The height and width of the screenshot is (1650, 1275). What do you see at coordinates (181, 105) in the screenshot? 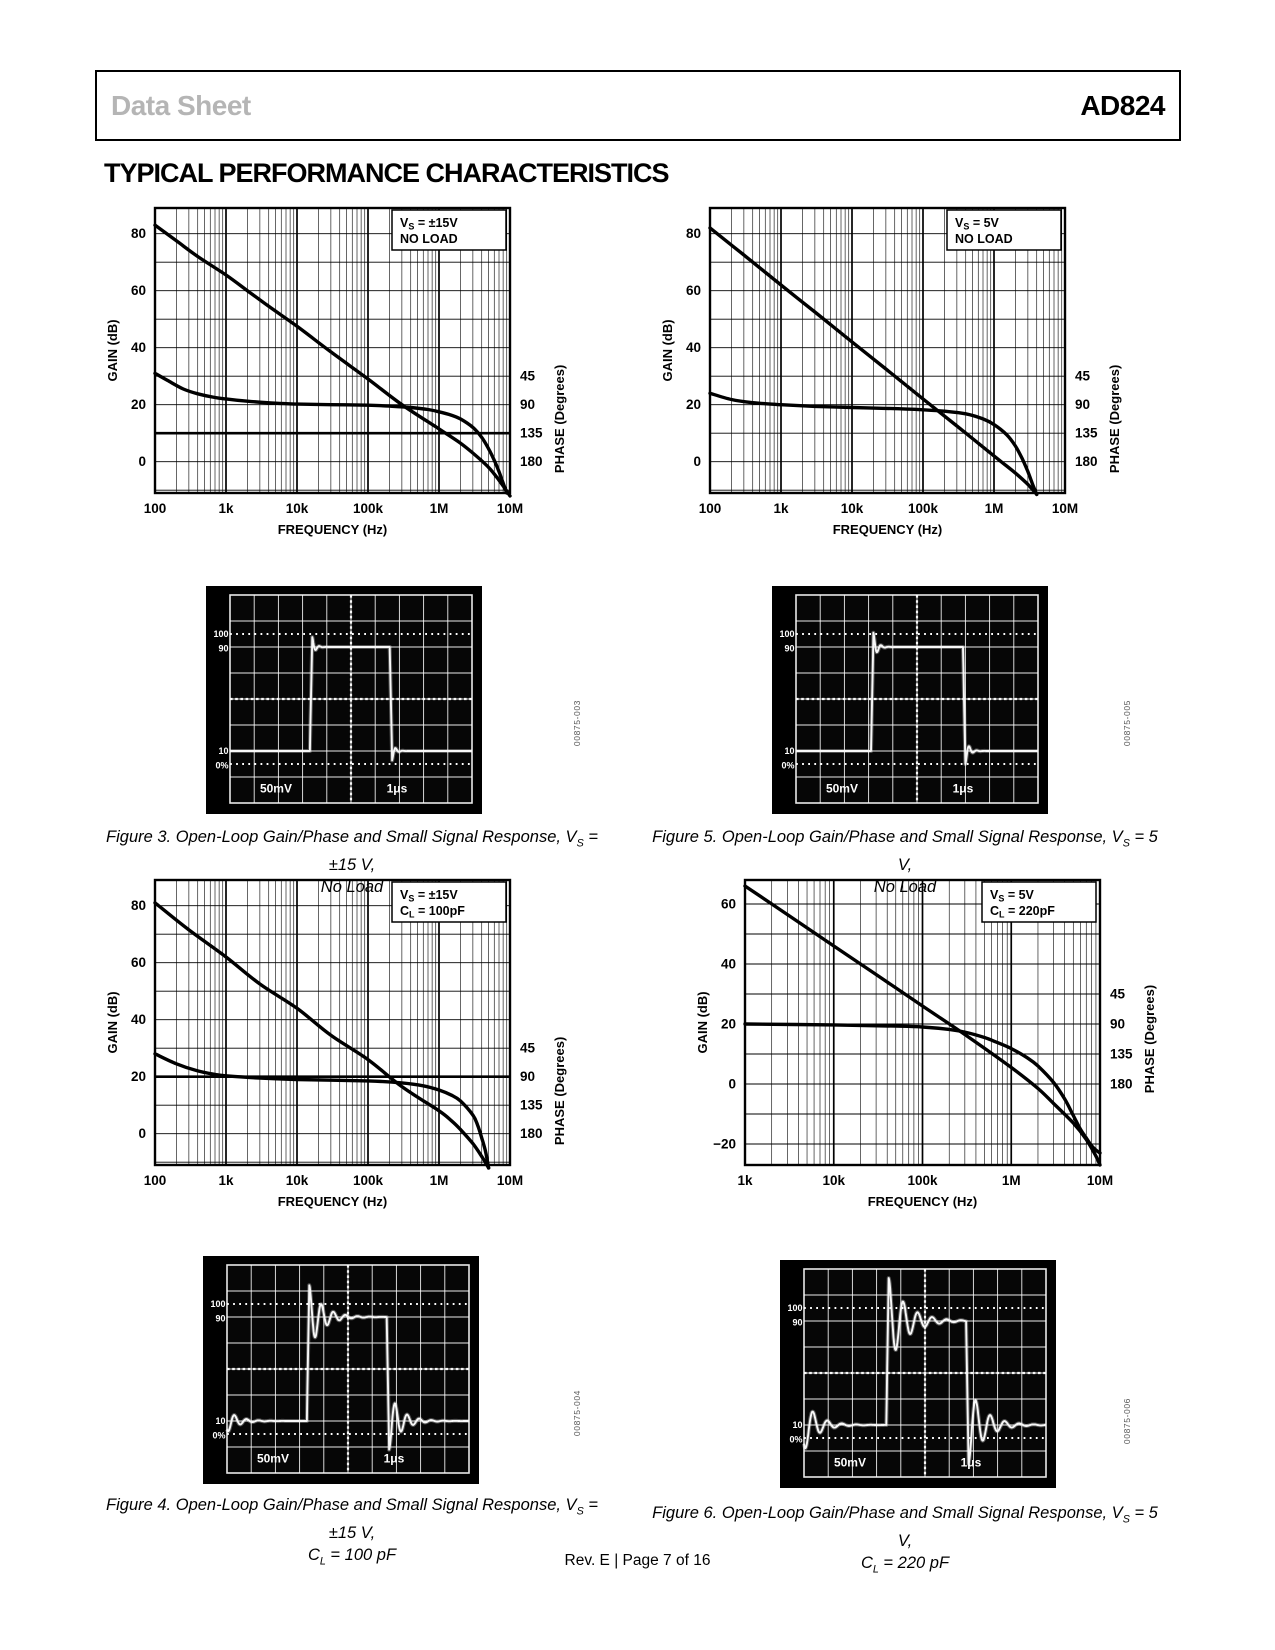
I see `doc-type-label: Data Sheet` at bounding box center [181, 105].